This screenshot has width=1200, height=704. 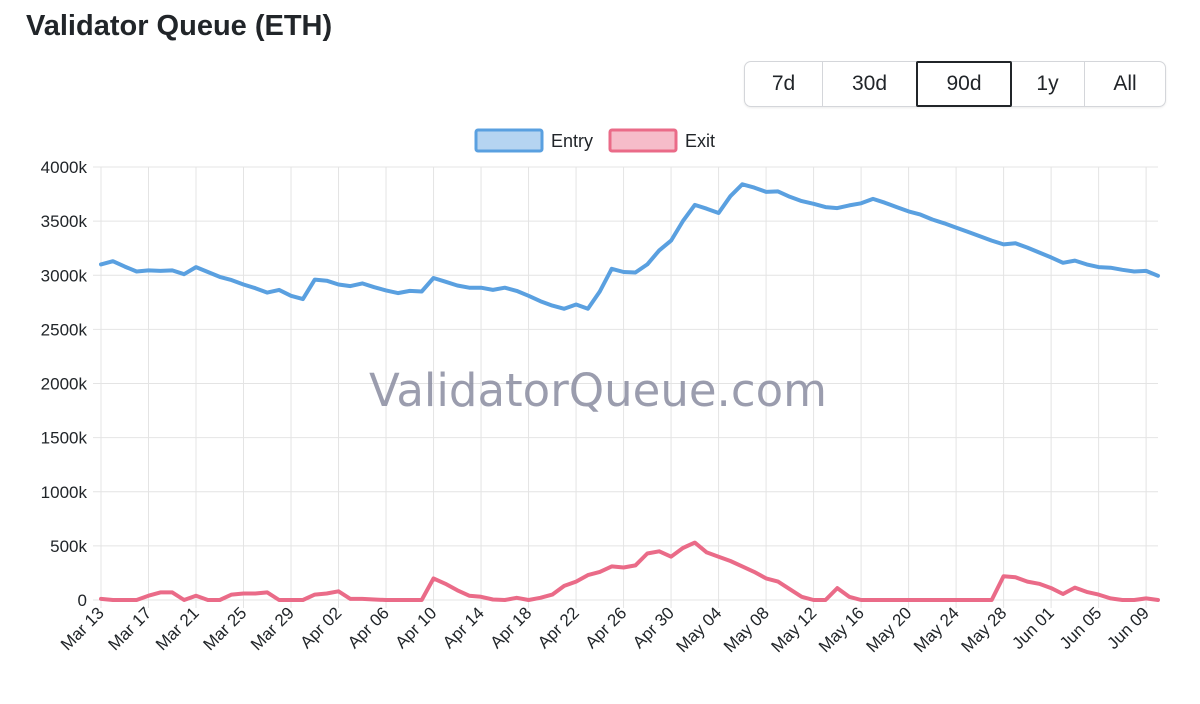 What do you see at coordinates (1033, 628) in the screenshot?
I see `x-tick-label: Jun 01` at bounding box center [1033, 628].